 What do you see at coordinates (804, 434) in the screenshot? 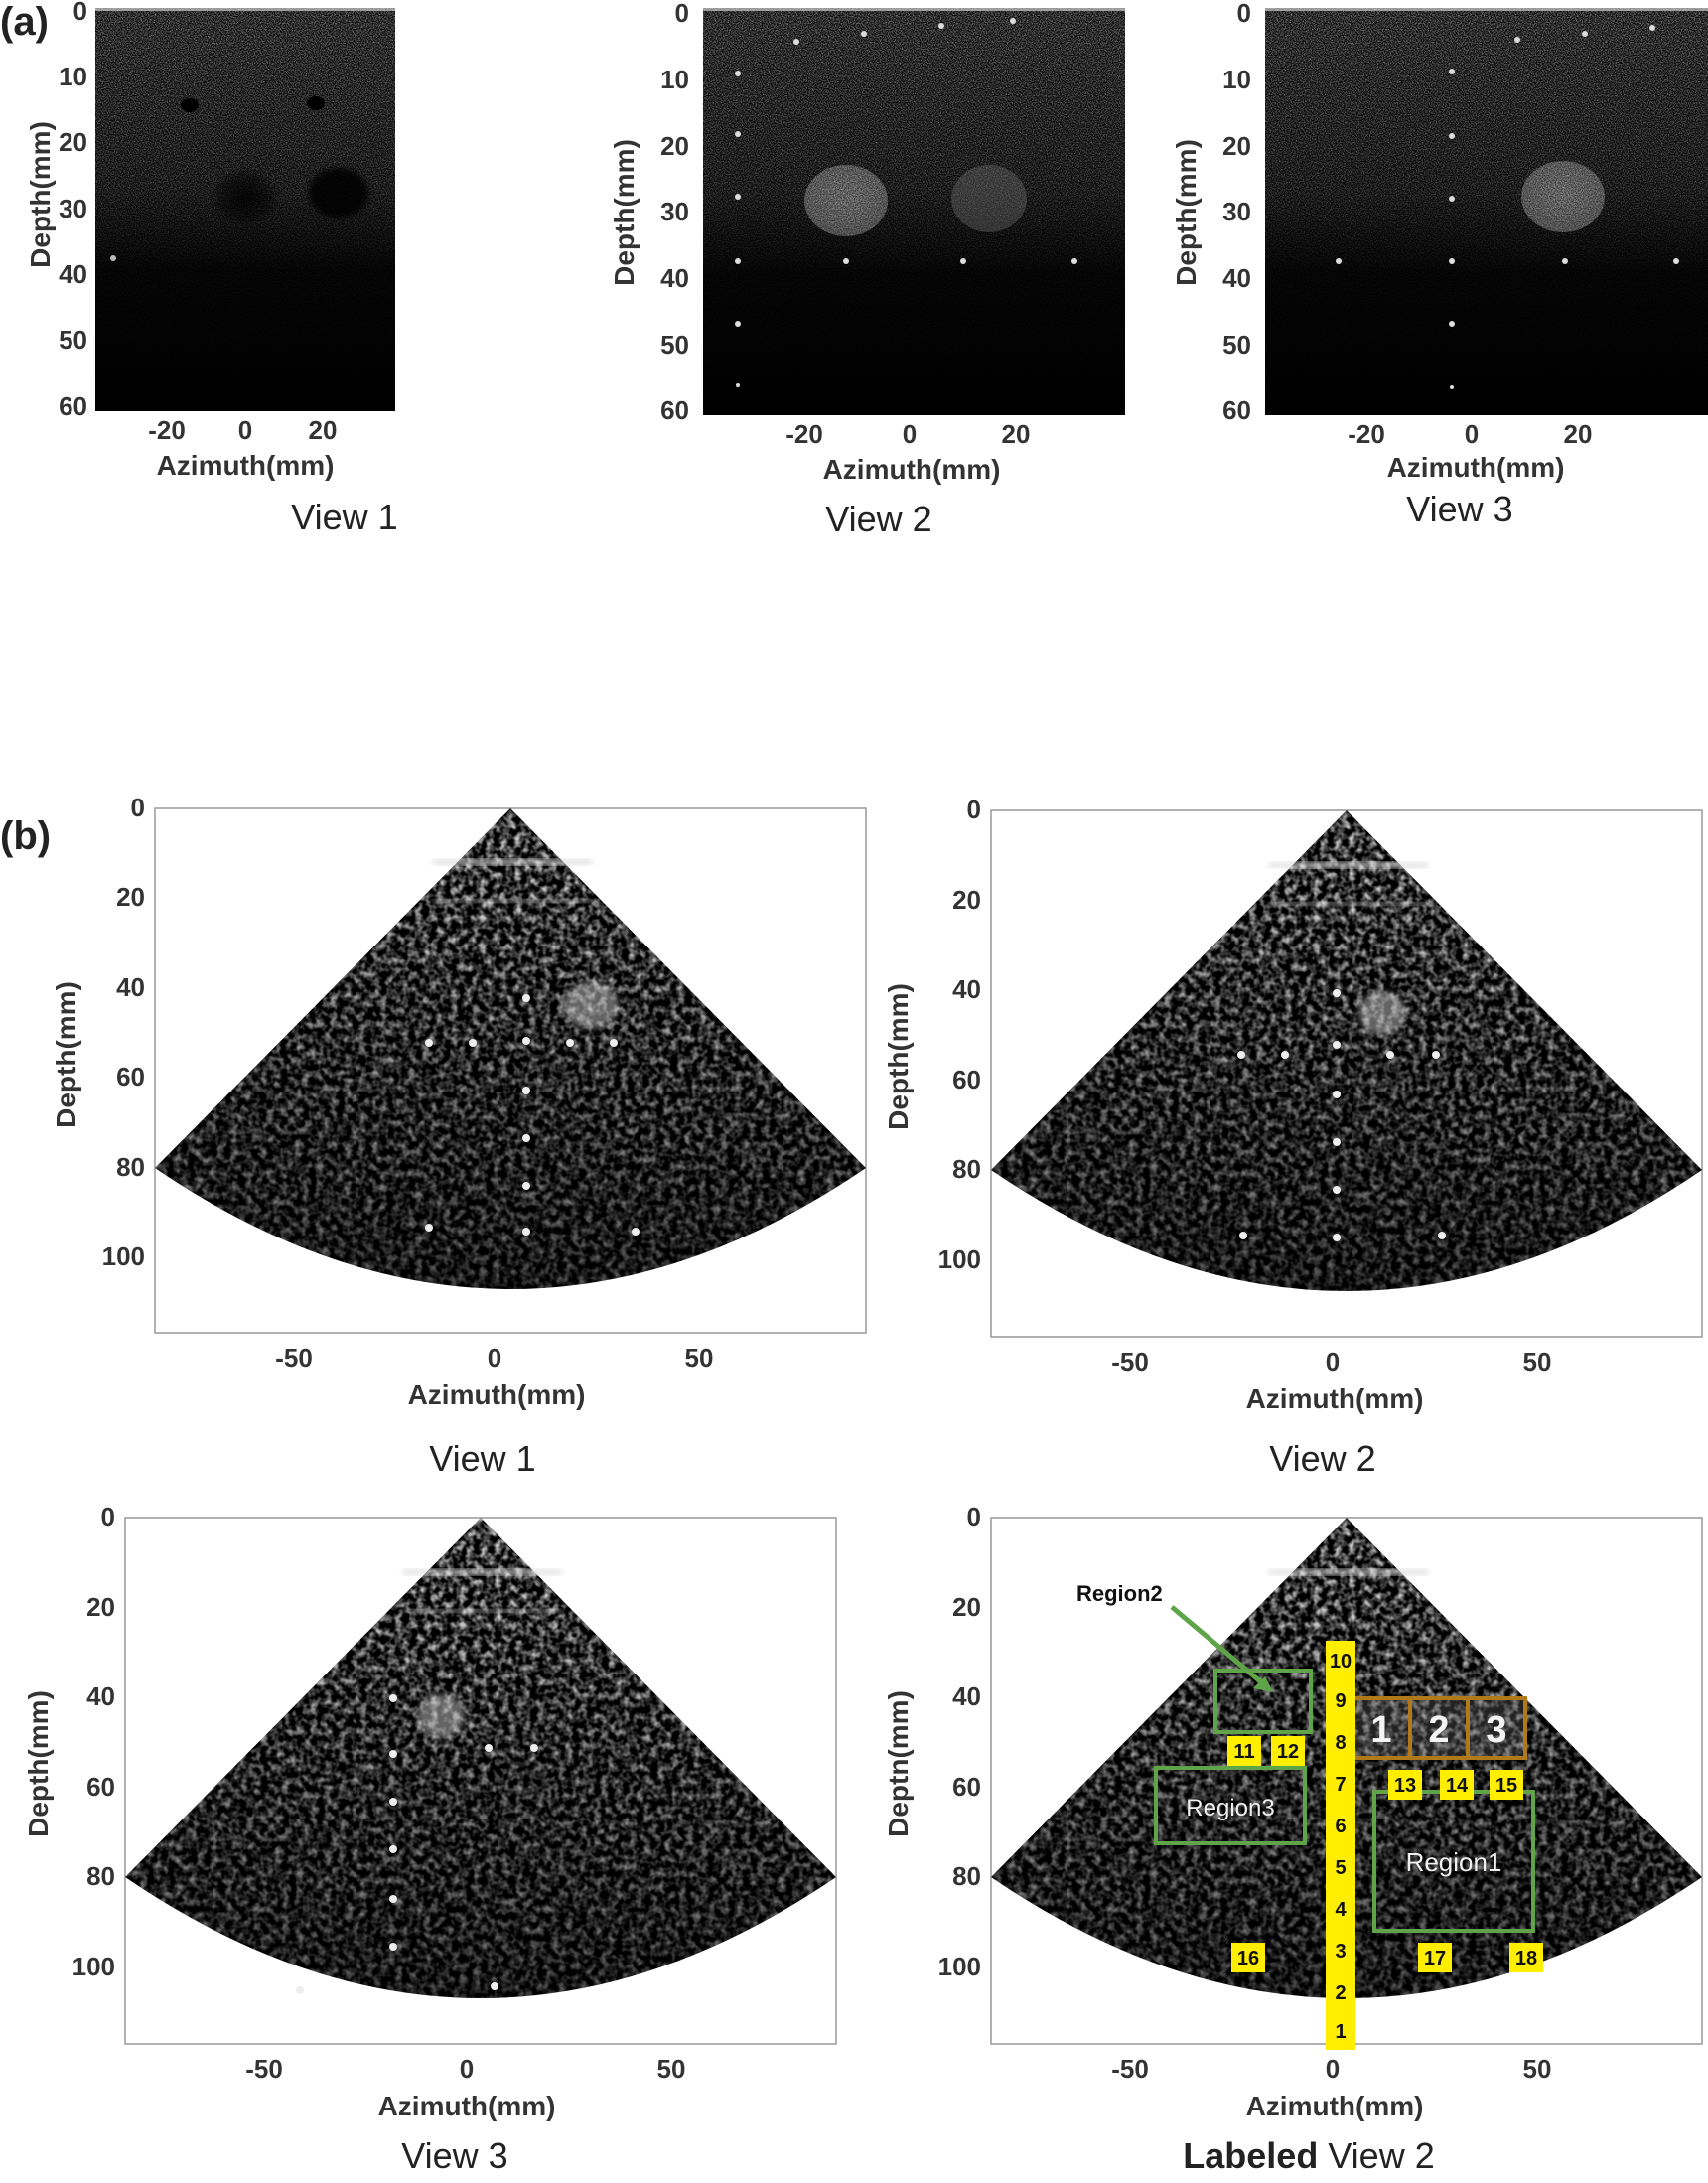
I see `azimuth-tick: -20` at bounding box center [804, 434].